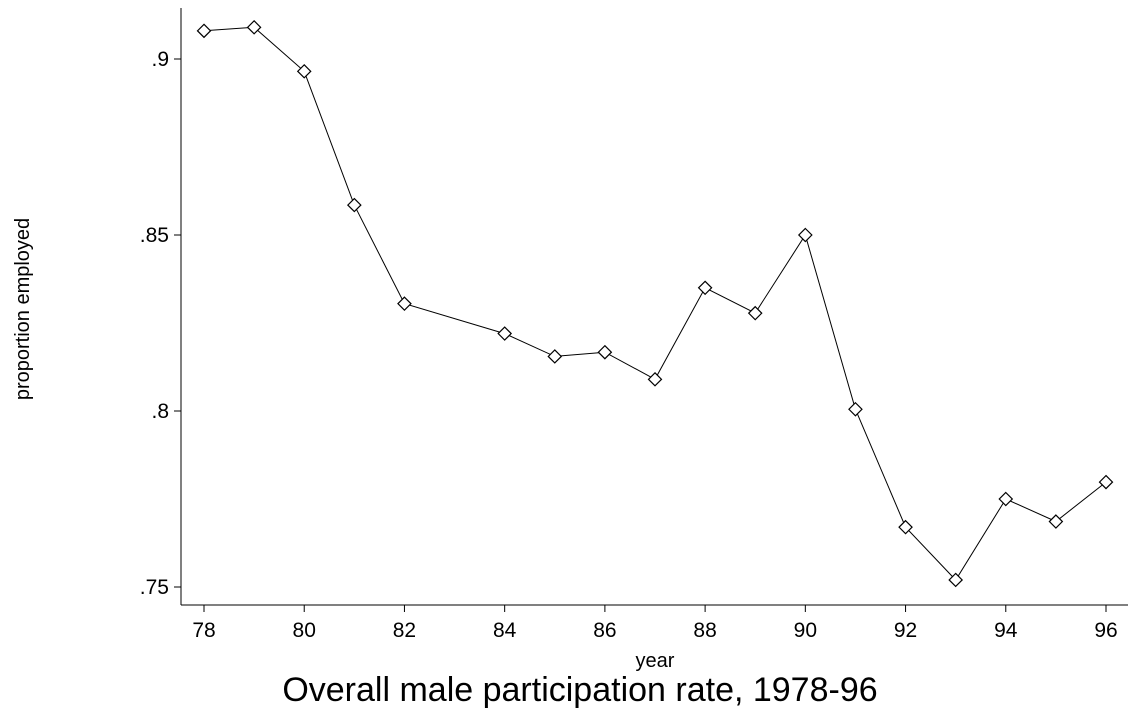 This screenshot has height=717, width=1134. Describe the element at coordinates (655, 661) in the screenshot. I see `x-axis-title: year` at that location.